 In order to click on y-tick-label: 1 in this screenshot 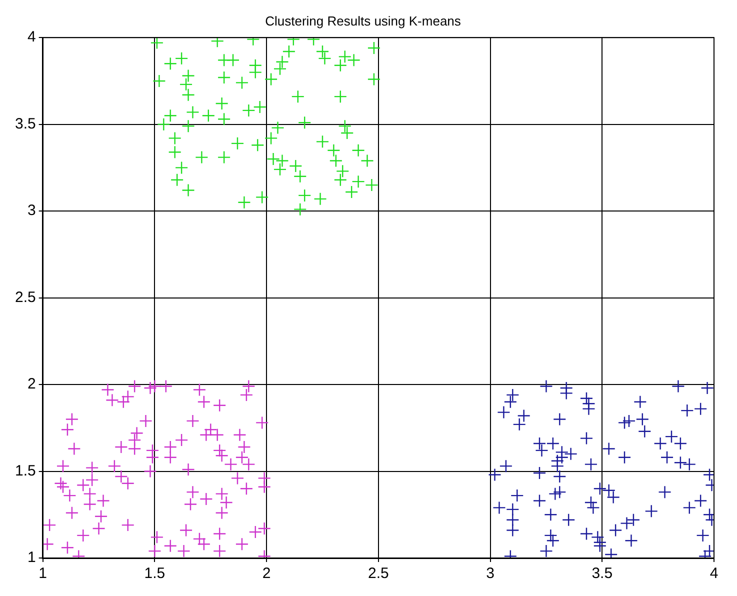, I will do `click(32, 557)`.